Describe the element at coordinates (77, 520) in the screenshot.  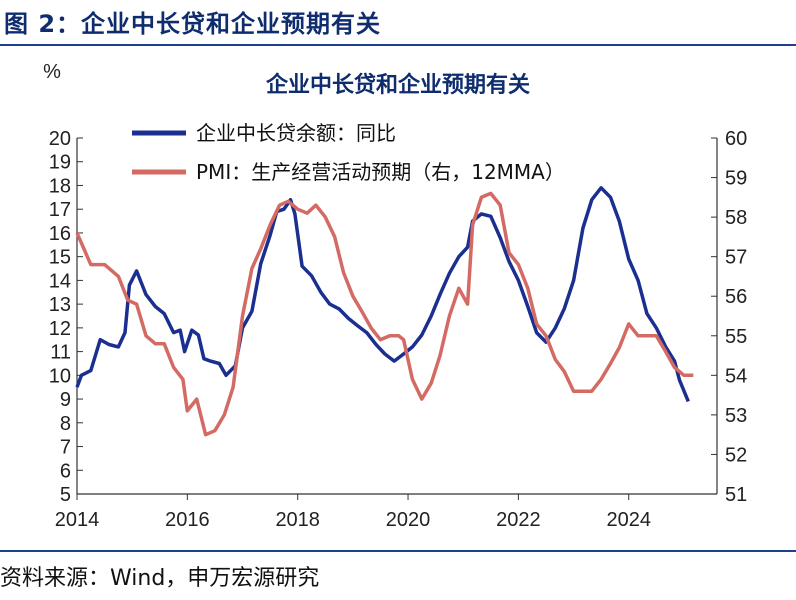
I see `x-tick-label: 2014` at that location.